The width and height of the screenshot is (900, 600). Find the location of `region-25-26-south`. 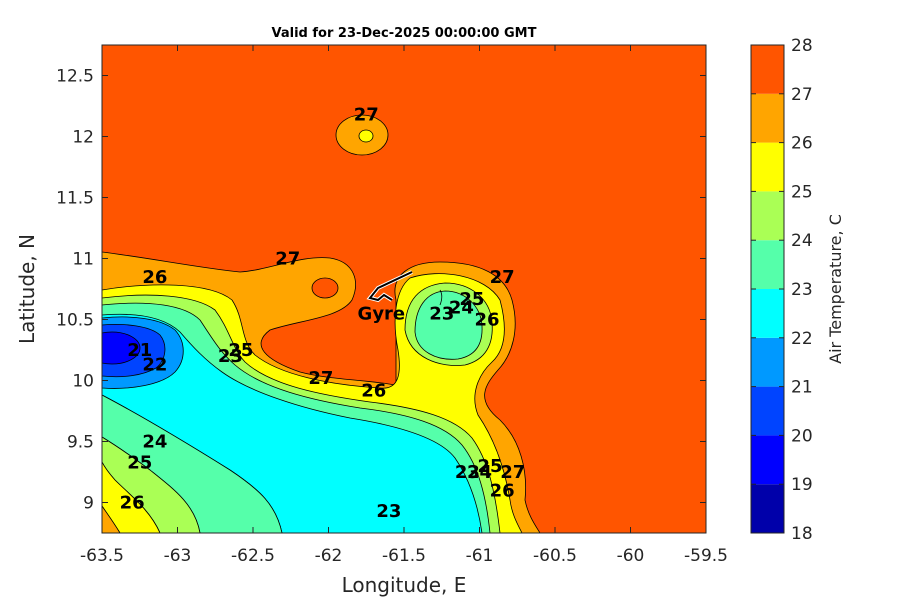

region-25-26-south is located at coordinates (111, 519).